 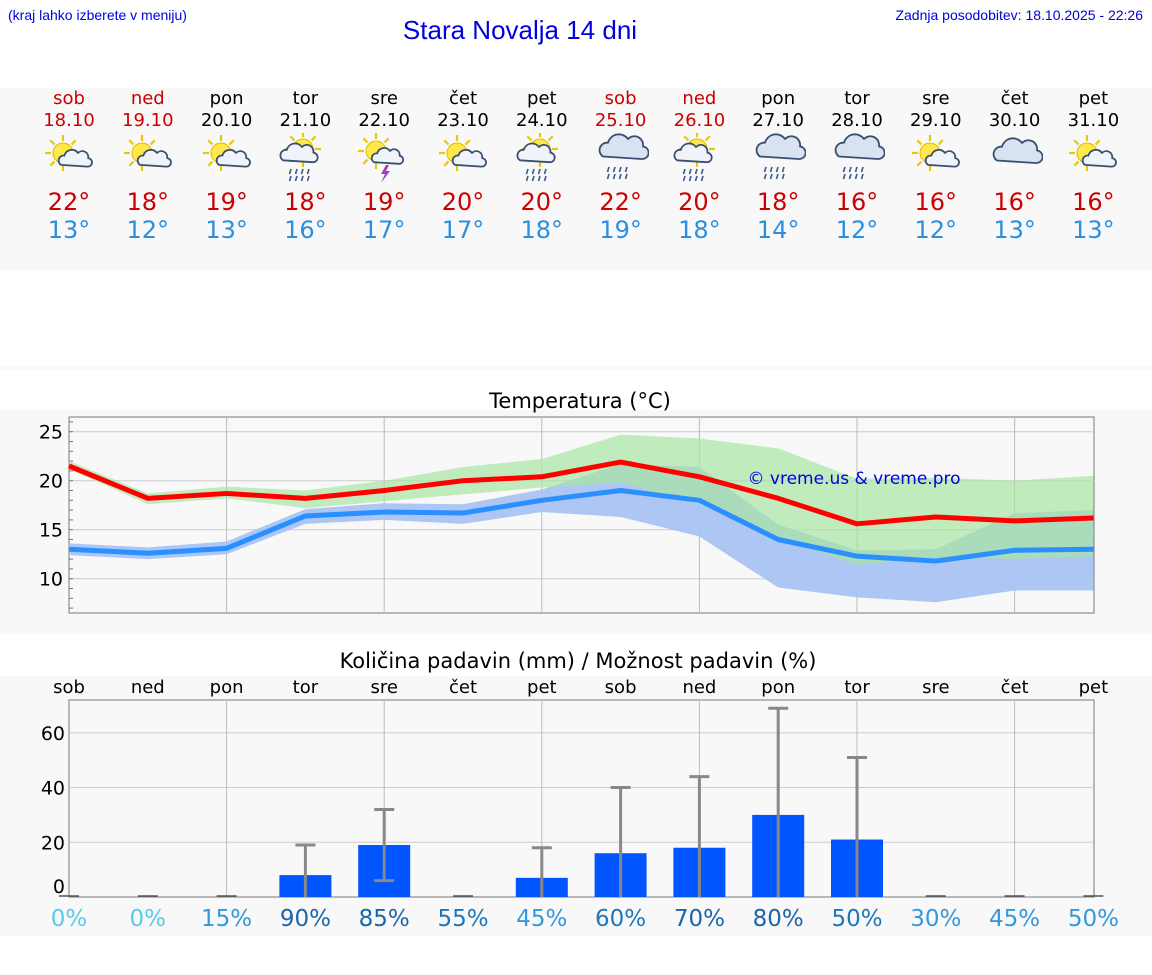 I want to click on forecast-day: pet 24.10 20° 18°, so click(x=542, y=166).